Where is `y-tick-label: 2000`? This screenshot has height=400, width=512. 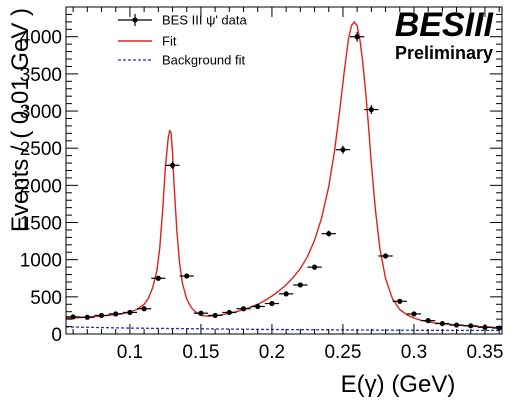
y-tick-label: 2000 is located at coordinates (41, 186).